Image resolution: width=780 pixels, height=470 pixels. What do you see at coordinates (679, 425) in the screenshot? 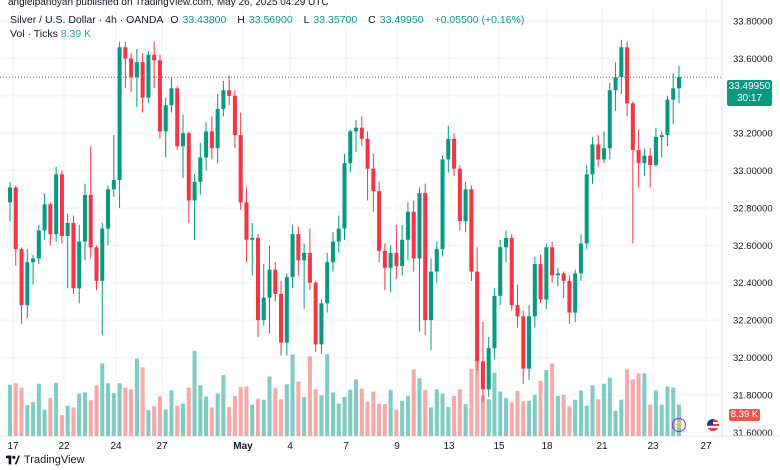
I see `clock-icon: ⚡` at bounding box center [679, 425].